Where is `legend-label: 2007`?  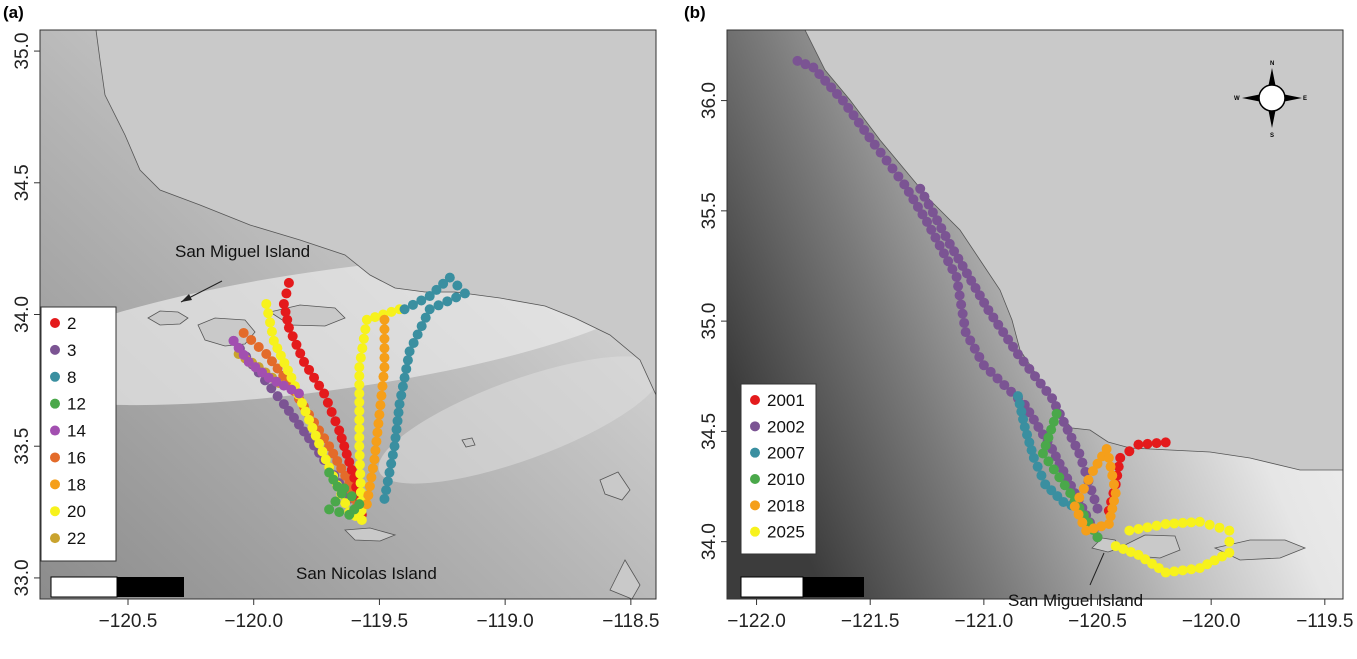 legend-label: 2007 is located at coordinates (786, 453).